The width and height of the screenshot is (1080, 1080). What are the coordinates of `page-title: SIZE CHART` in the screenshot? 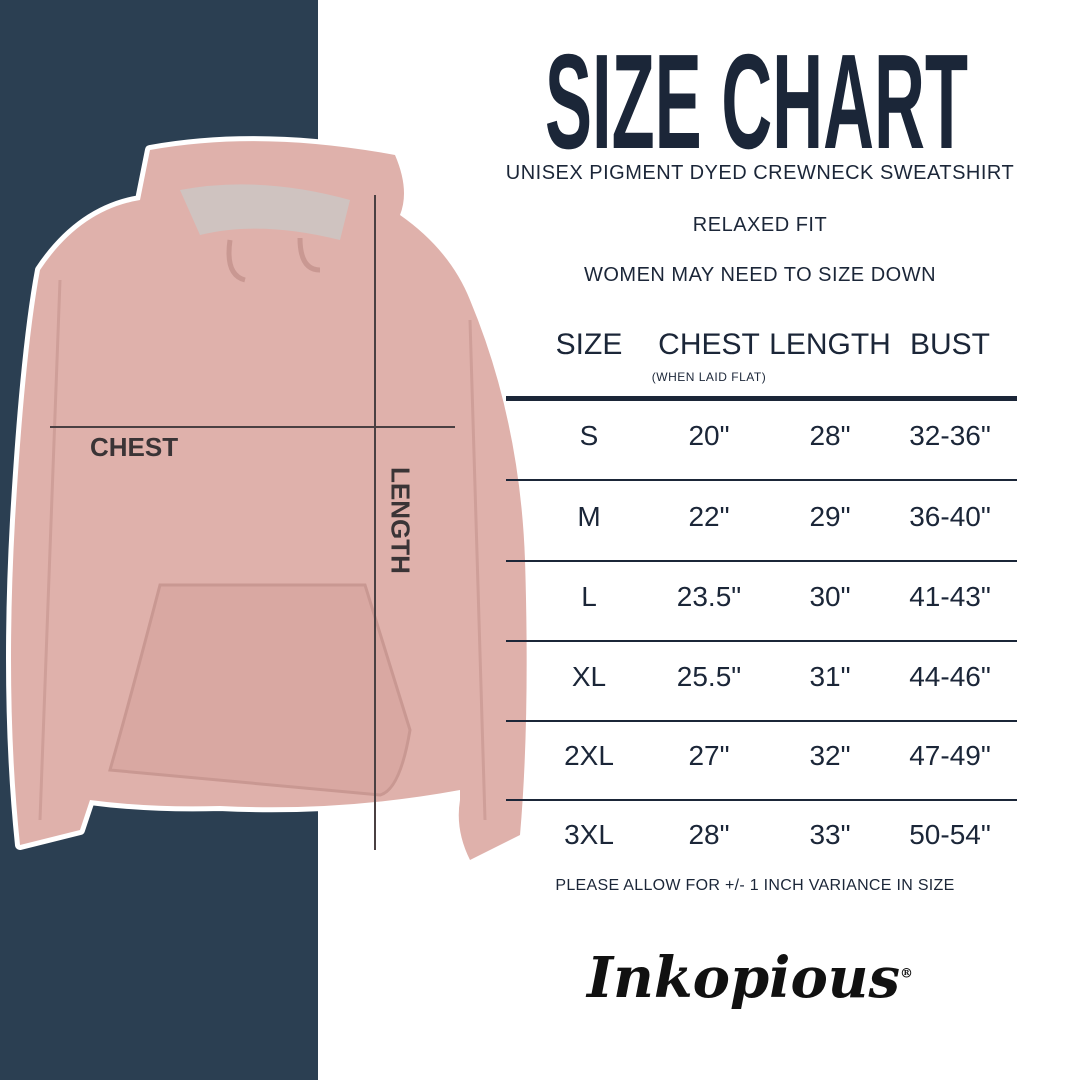 It's located at (756, 95).